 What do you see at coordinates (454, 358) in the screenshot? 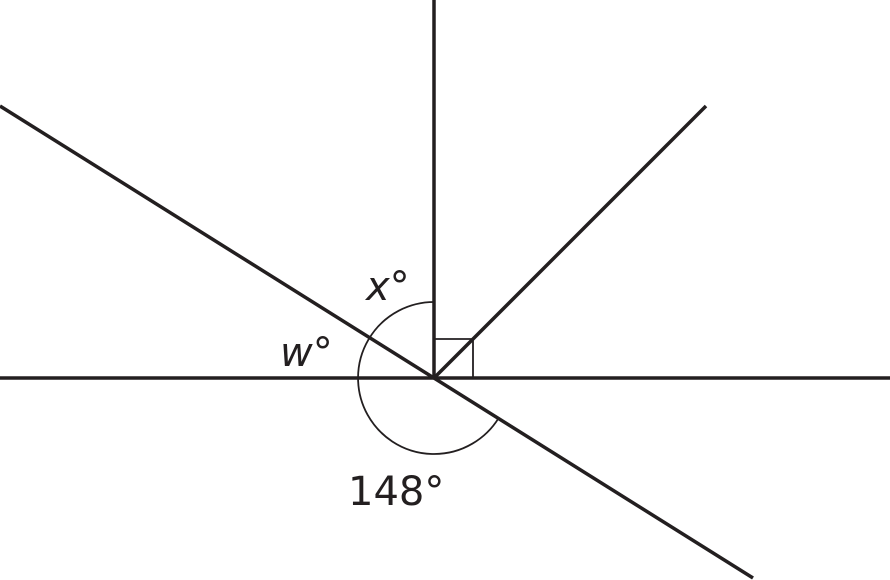
I see `right-angle-marker` at bounding box center [454, 358].